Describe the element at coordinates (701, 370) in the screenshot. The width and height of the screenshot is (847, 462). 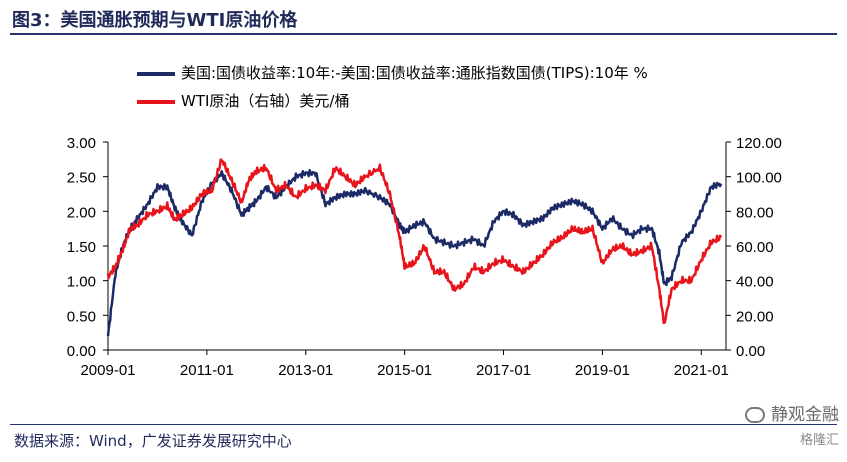
I see `x-tick-label: 2021-01` at that location.